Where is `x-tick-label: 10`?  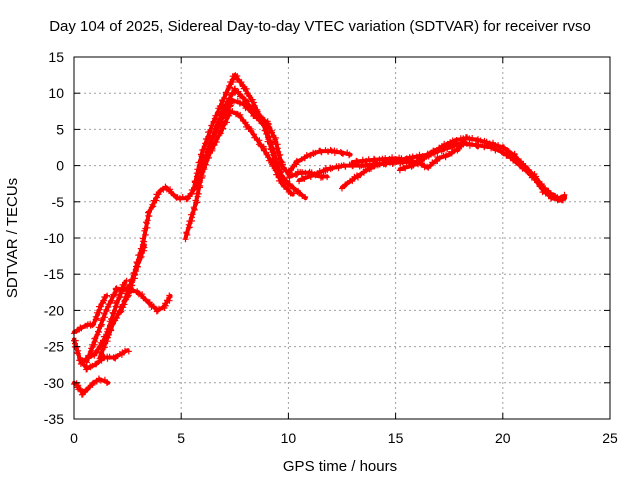 x-tick-label: 10 is located at coordinates (289, 438).